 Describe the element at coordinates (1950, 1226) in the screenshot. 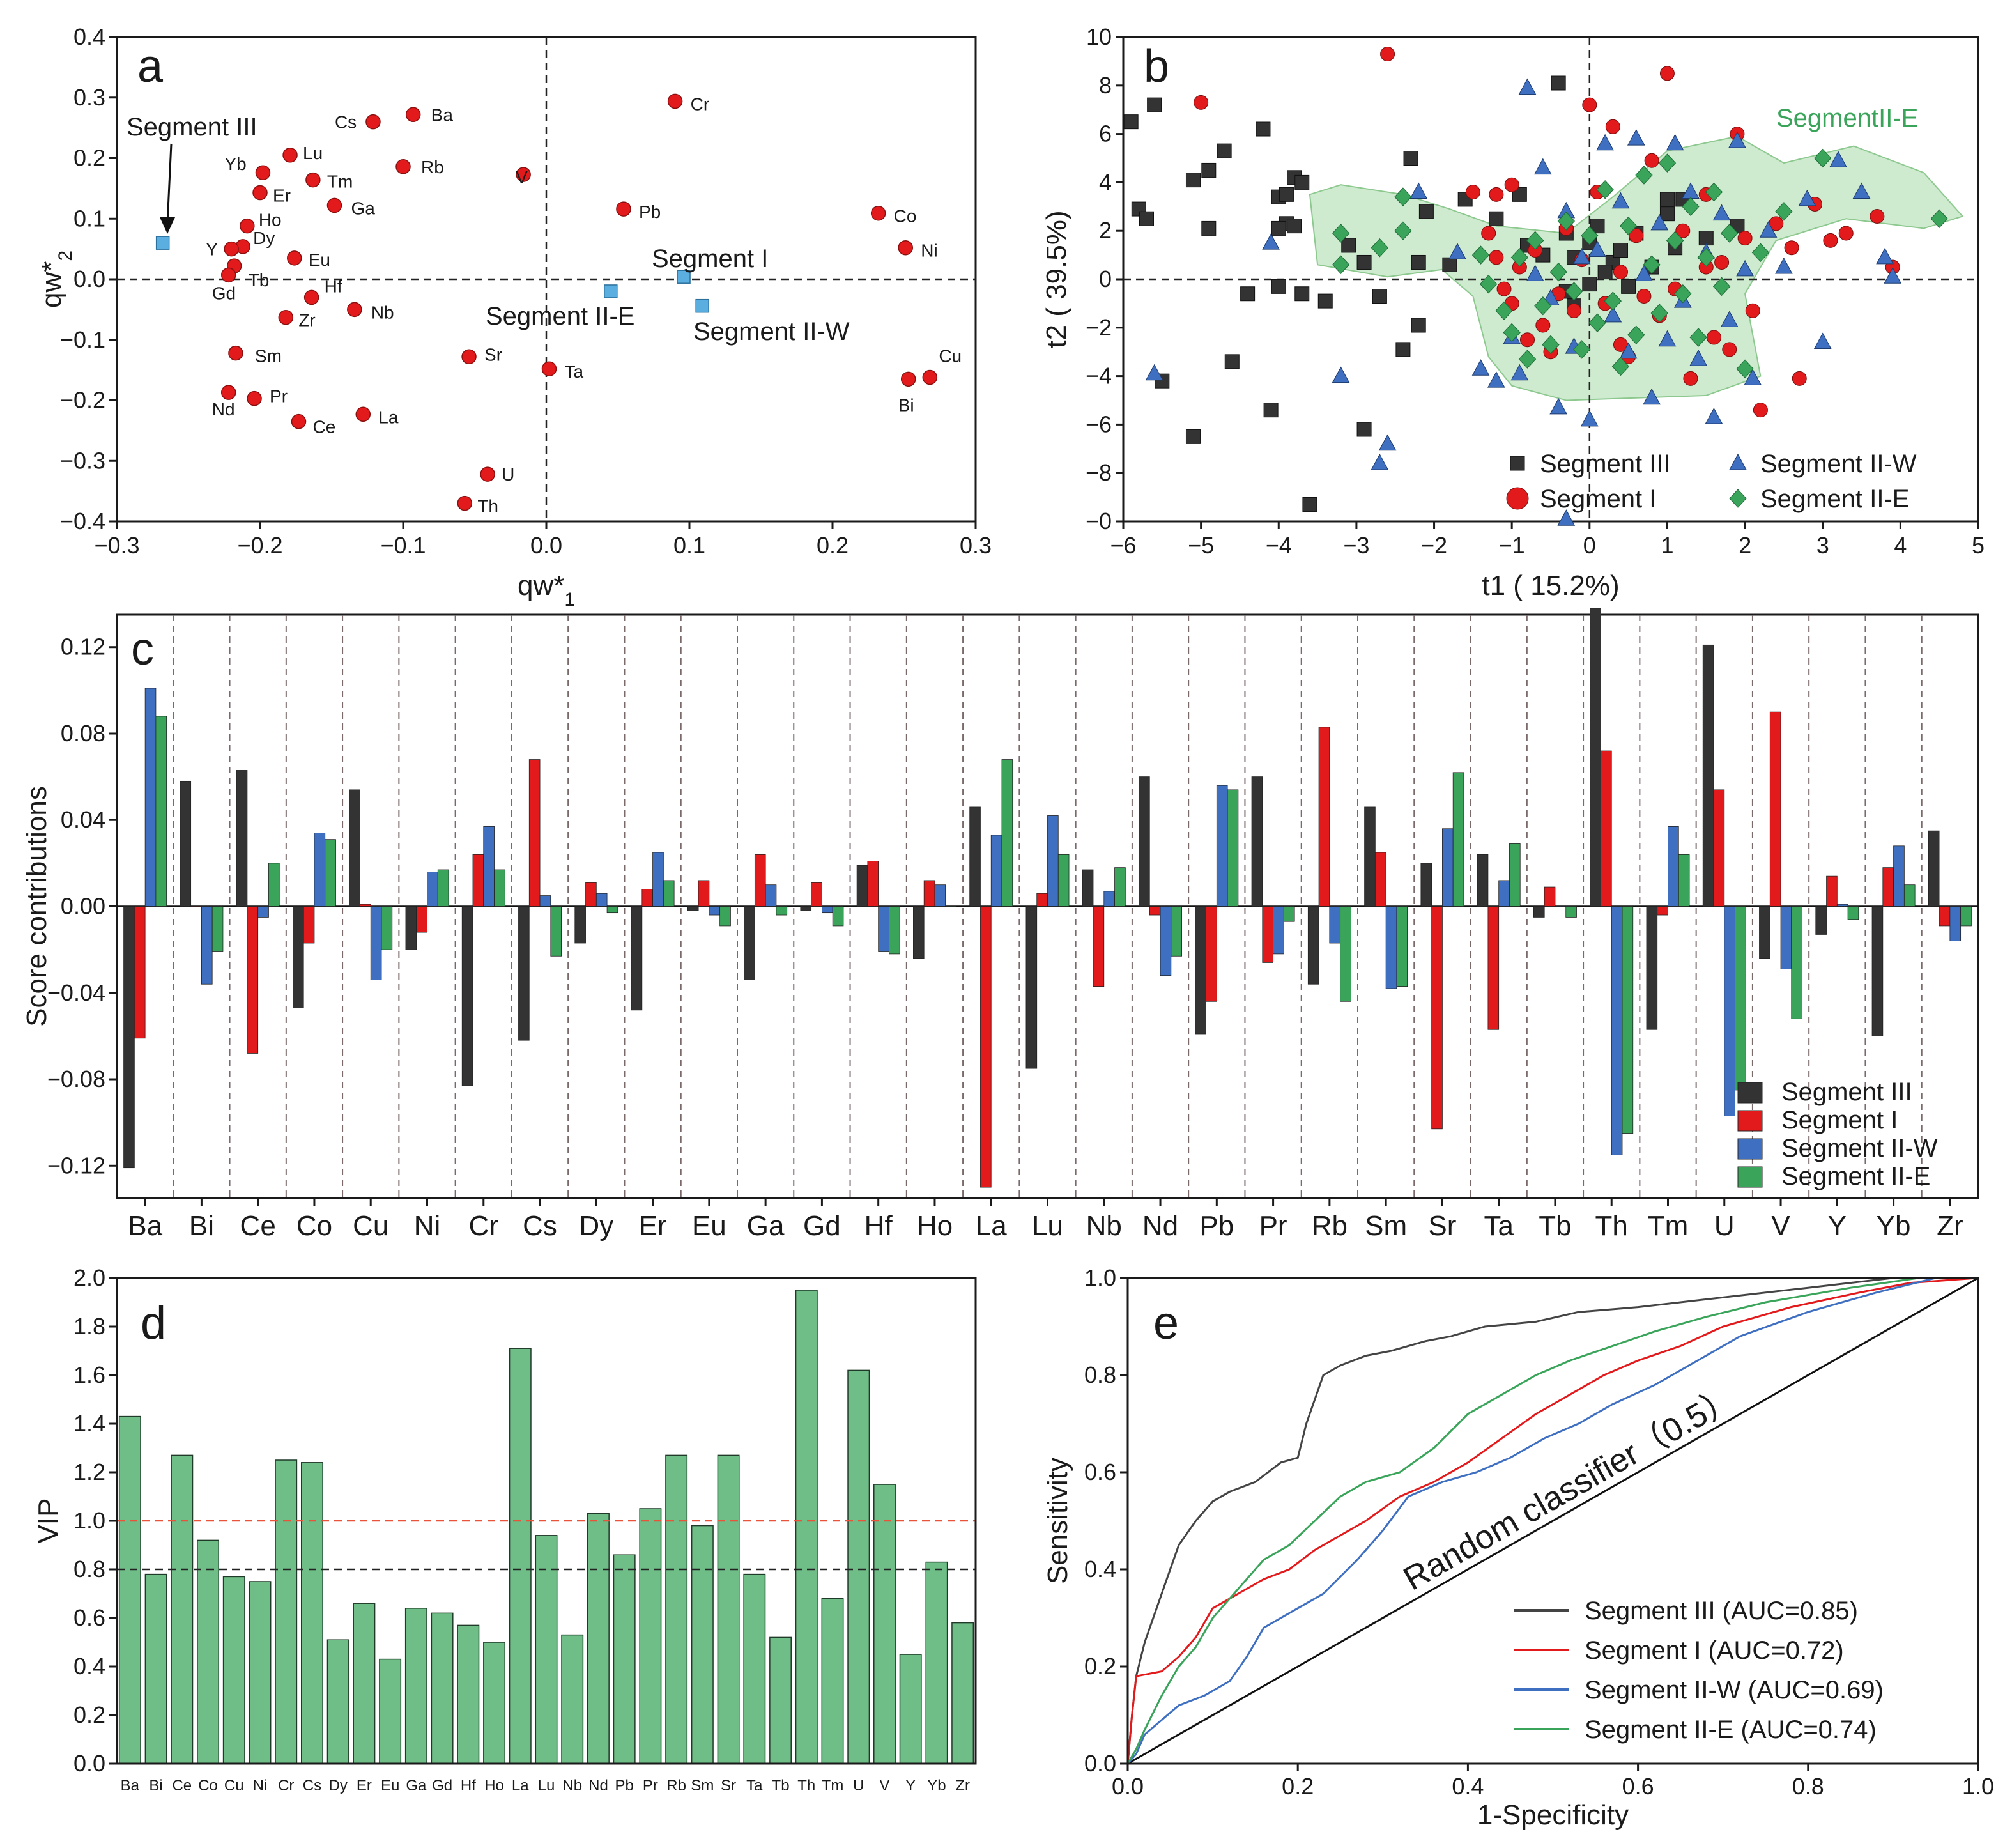

I see `panel-c-category-label: Zr` at that location.